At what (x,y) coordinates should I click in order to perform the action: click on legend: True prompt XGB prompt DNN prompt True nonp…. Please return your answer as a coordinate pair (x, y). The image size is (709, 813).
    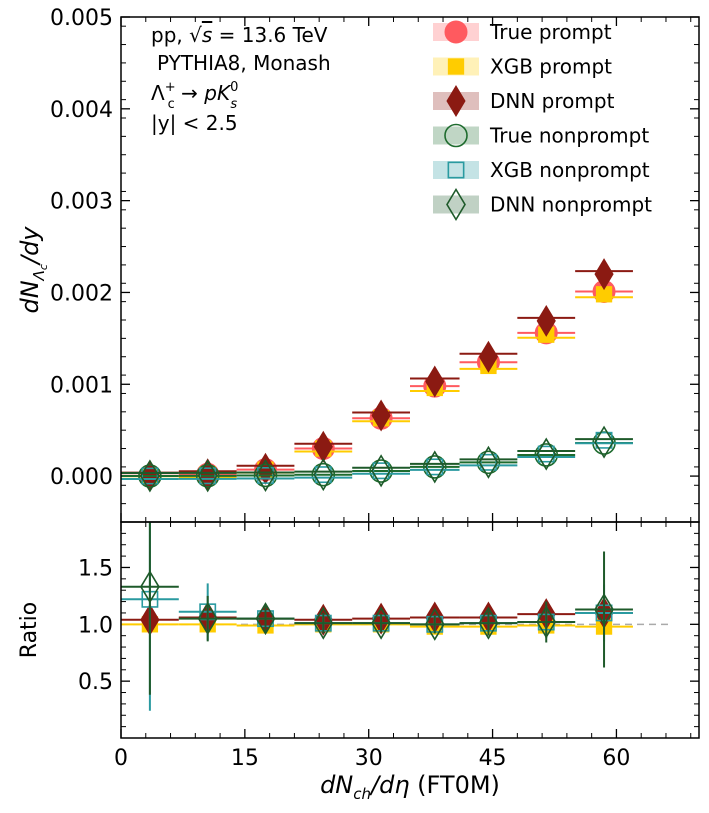
    Looking at the image, I should click on (542, 121).